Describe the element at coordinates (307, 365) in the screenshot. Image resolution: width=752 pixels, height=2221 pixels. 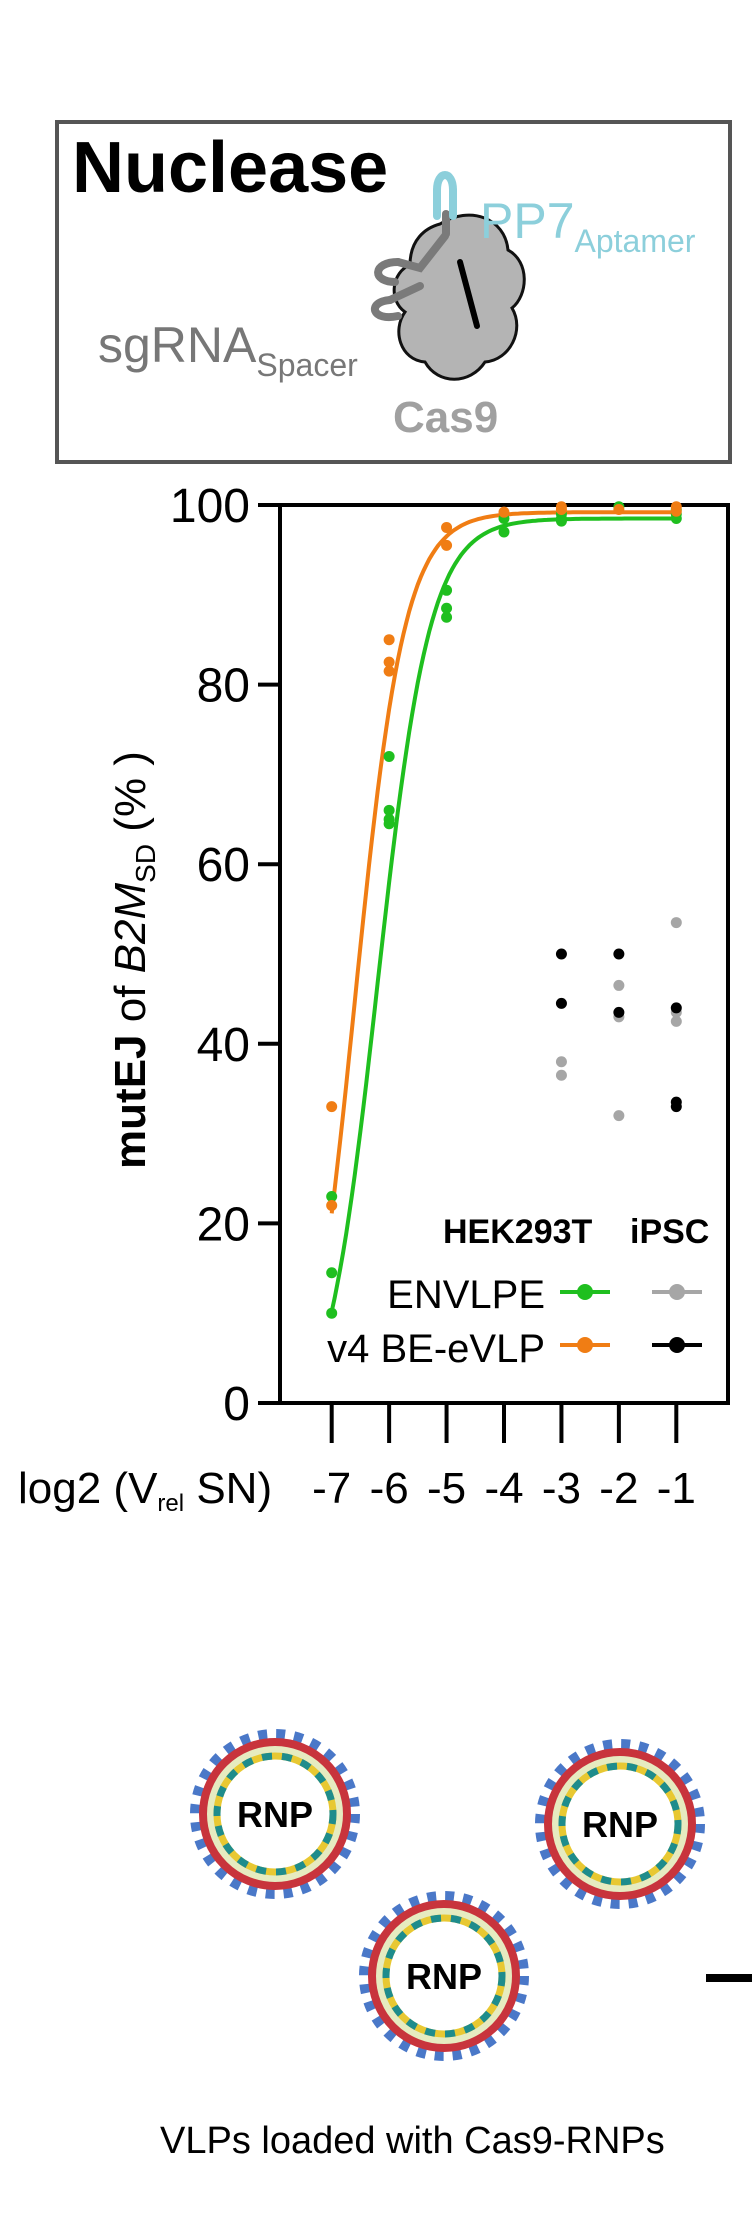
I see `spacer-sub-label: Spacer` at that location.